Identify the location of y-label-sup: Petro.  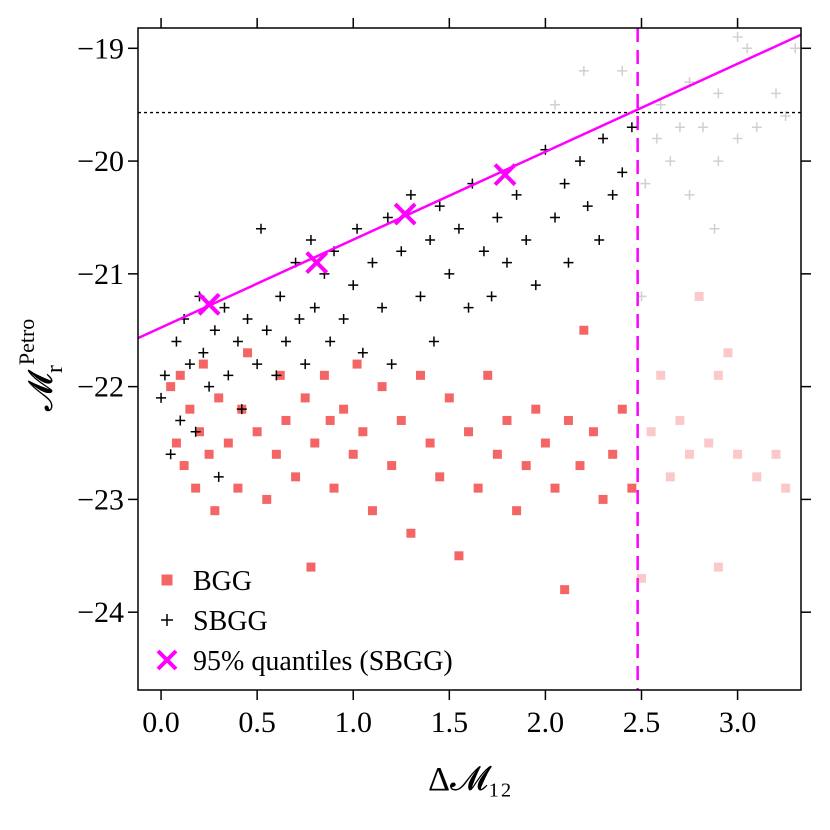
(26, 342).